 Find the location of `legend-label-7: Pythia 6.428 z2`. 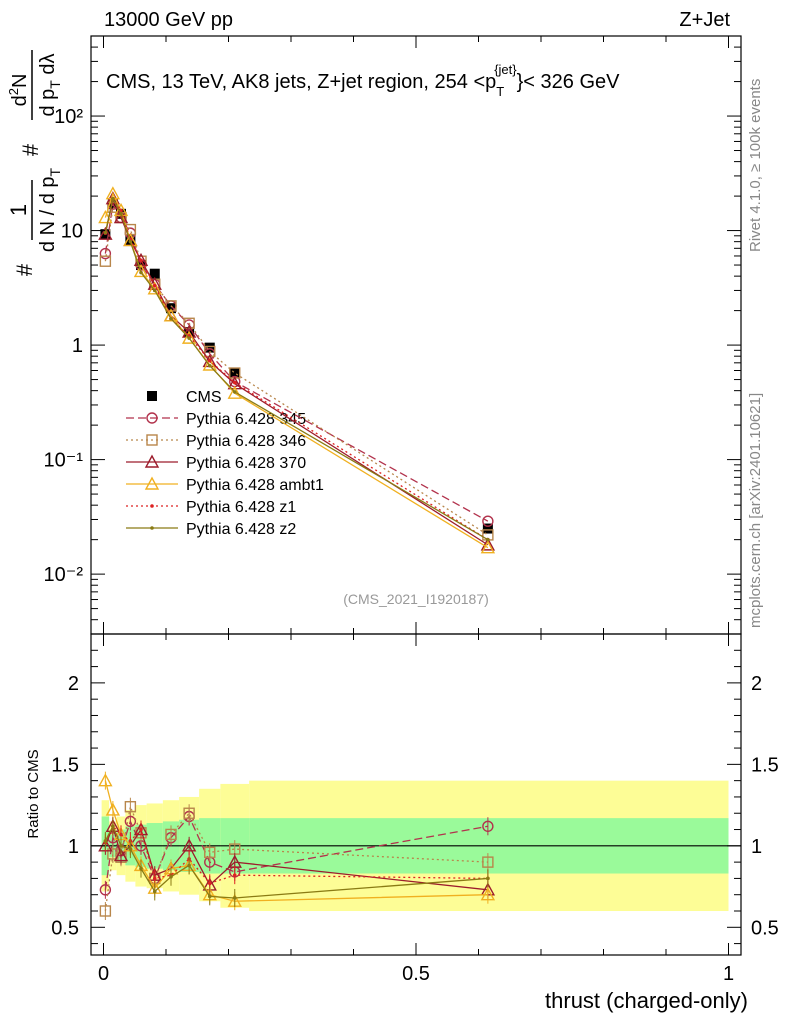

legend-label-7: Pythia 6.428 z2 is located at coordinates (241, 529).